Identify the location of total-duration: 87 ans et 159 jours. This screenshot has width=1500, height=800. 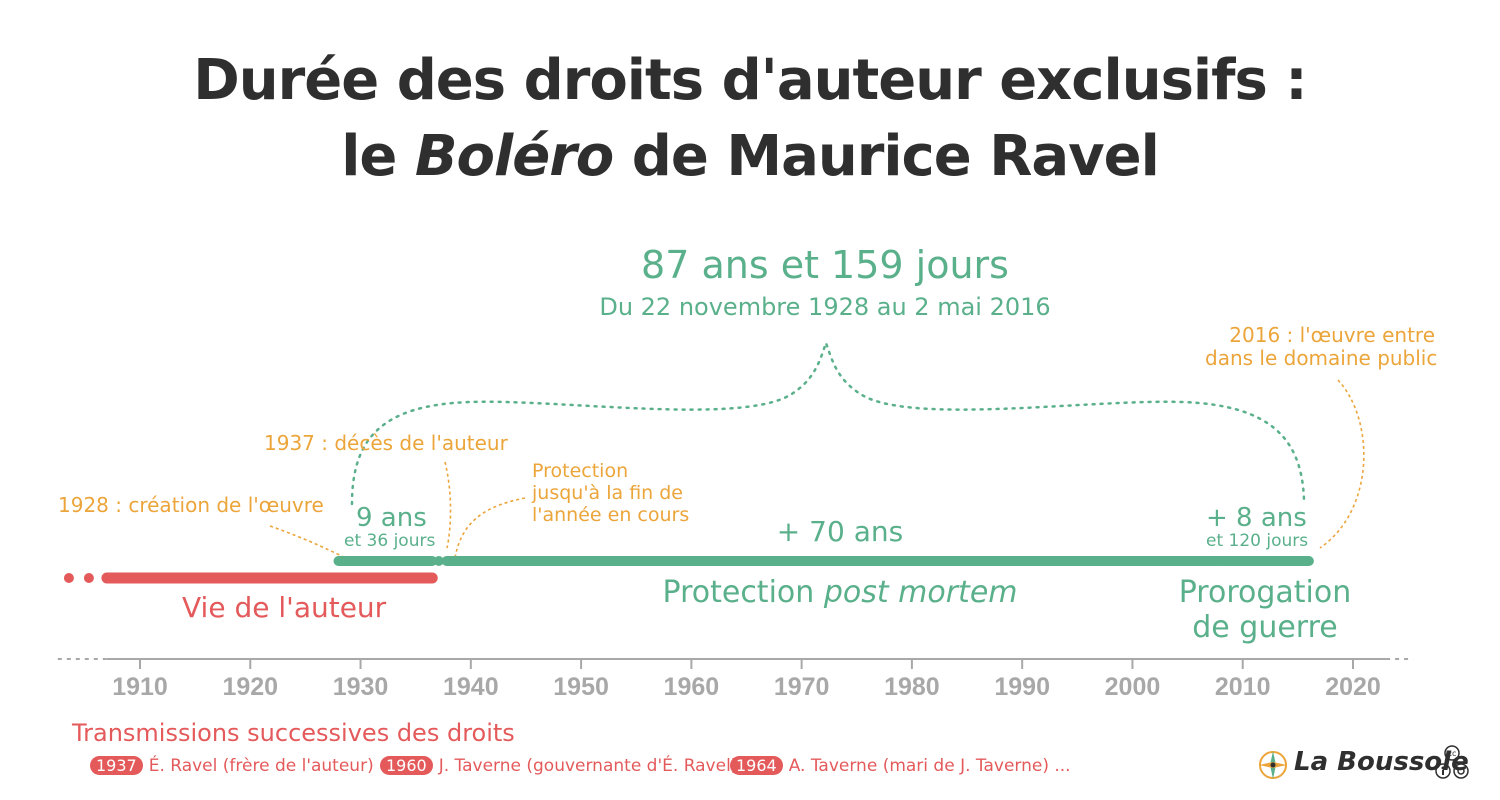
(825, 265).